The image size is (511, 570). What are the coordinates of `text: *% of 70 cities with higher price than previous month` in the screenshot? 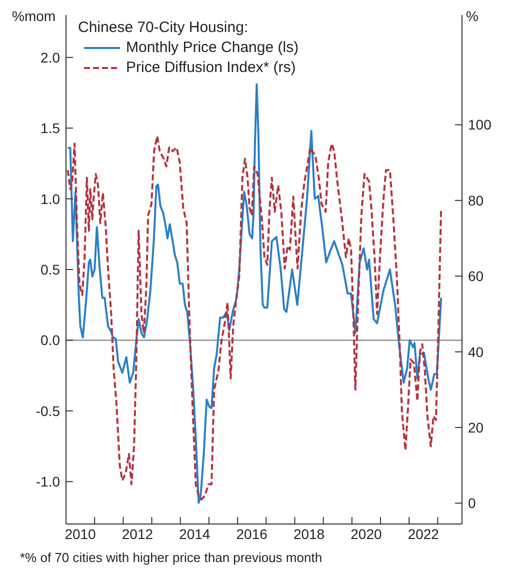 It's located at (172, 557).